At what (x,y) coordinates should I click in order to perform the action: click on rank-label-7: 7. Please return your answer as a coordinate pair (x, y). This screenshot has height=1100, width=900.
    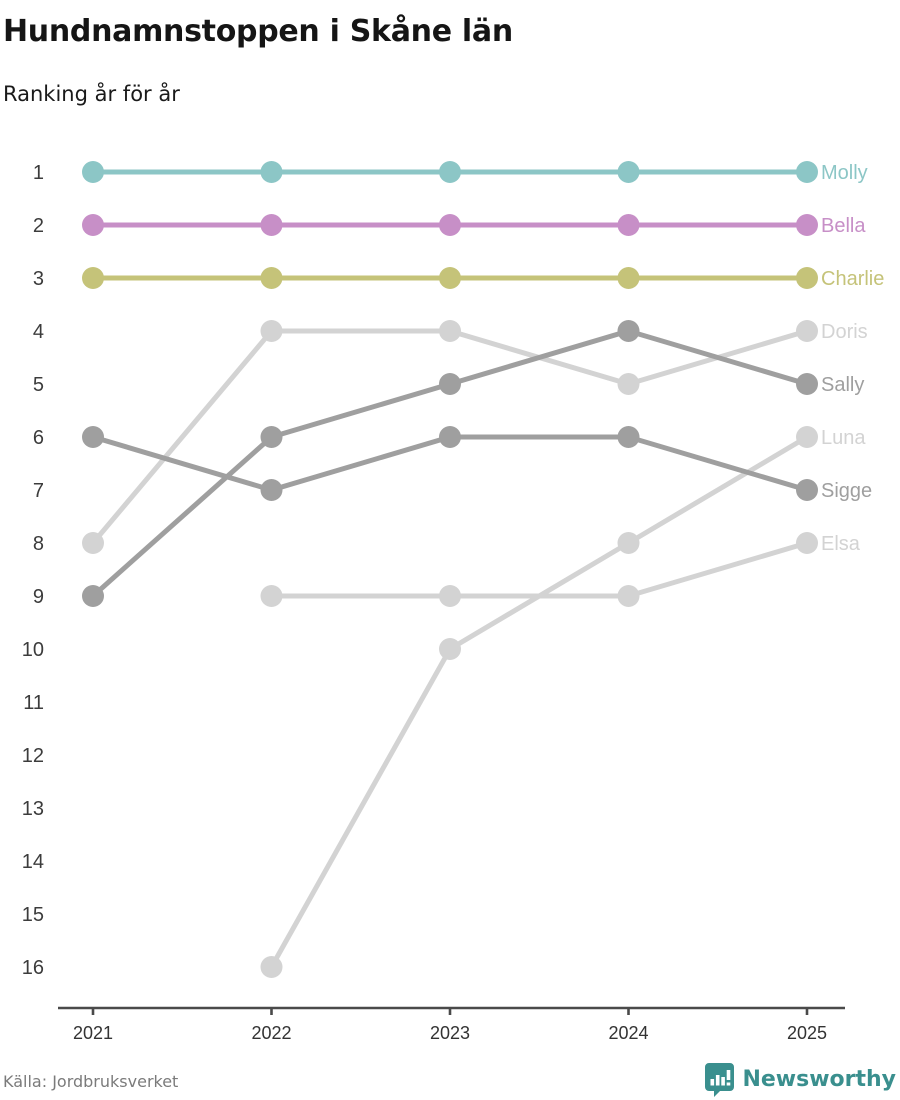
    Looking at the image, I should click on (38, 491).